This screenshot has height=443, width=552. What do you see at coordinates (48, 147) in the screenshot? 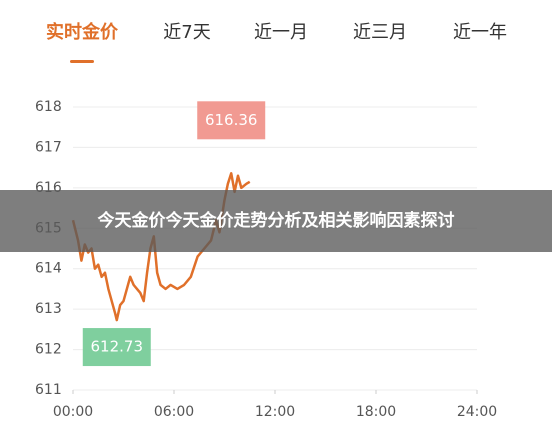
I see `y-tick-label: 617` at bounding box center [48, 147].